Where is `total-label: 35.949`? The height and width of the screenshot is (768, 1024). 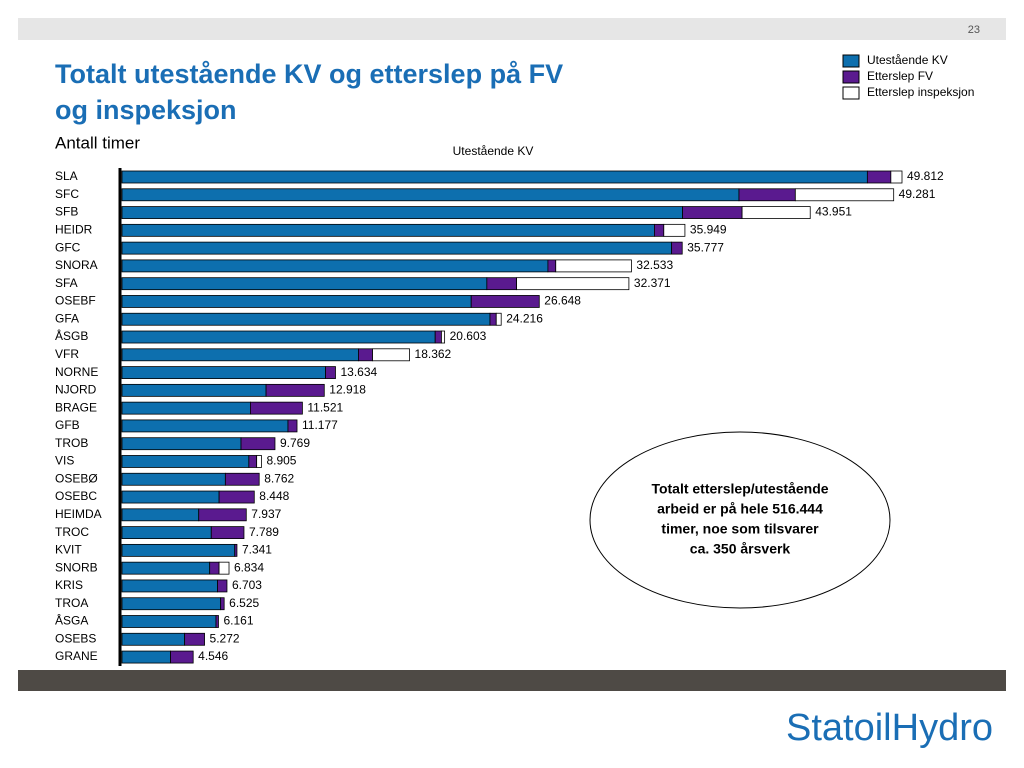
total-label: 35.949 is located at coordinates (708, 230).